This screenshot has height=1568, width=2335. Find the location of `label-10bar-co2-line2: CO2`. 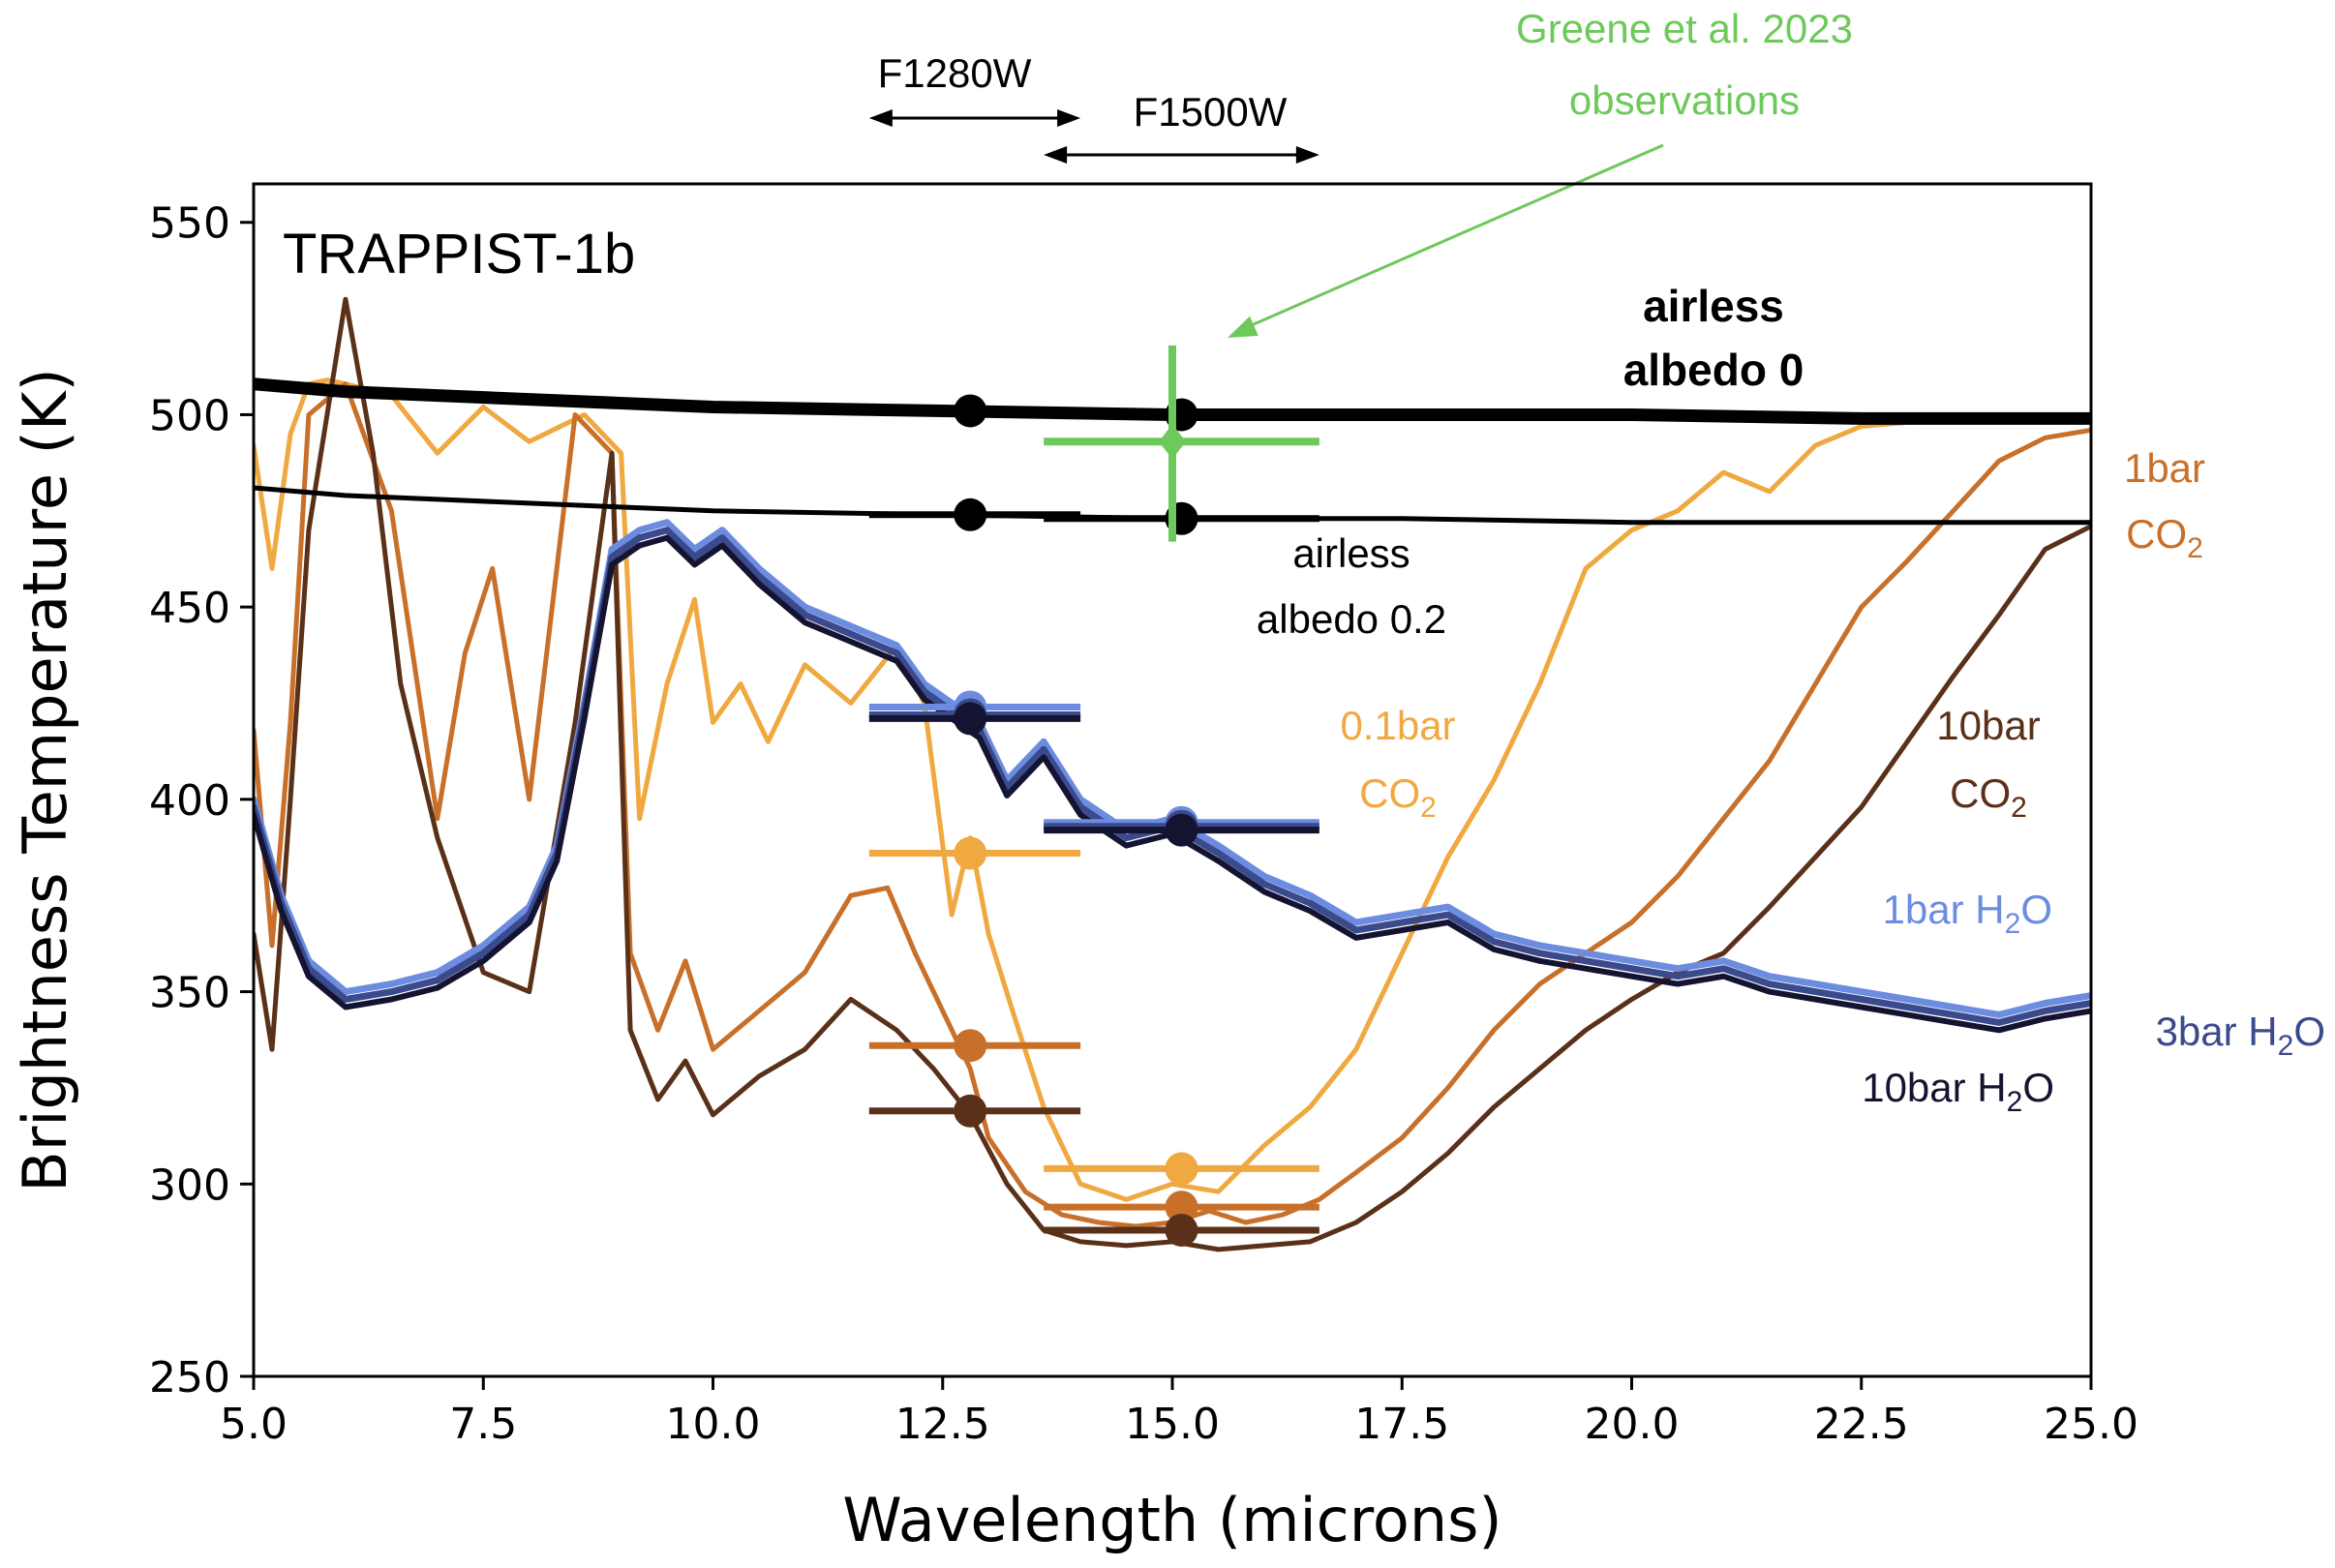

label-10bar-co2-line2: CO2 is located at coordinates (1988, 797).